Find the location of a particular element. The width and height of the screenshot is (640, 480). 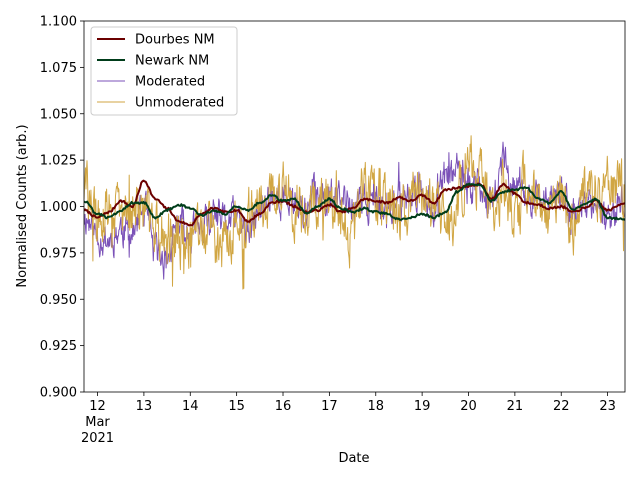

x-tick-label: 23 is located at coordinates (607, 406).